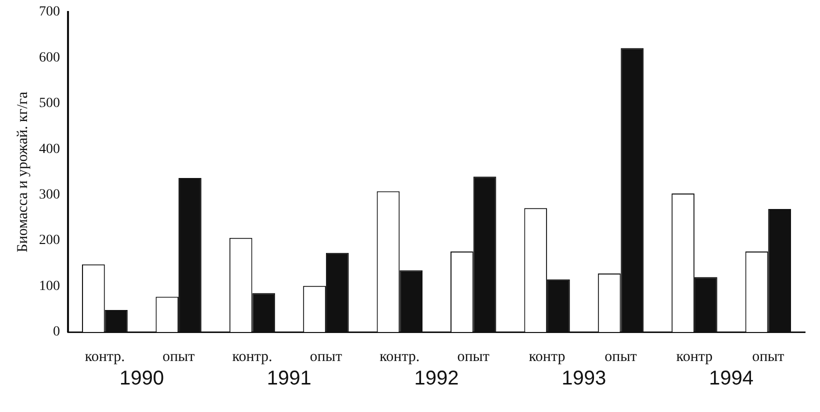 The width and height of the screenshot is (820, 412). What do you see at coordinates (22, 171) in the screenshot?
I see `y-axis-title: Биомасса и урожай. кг/га` at bounding box center [22, 171].